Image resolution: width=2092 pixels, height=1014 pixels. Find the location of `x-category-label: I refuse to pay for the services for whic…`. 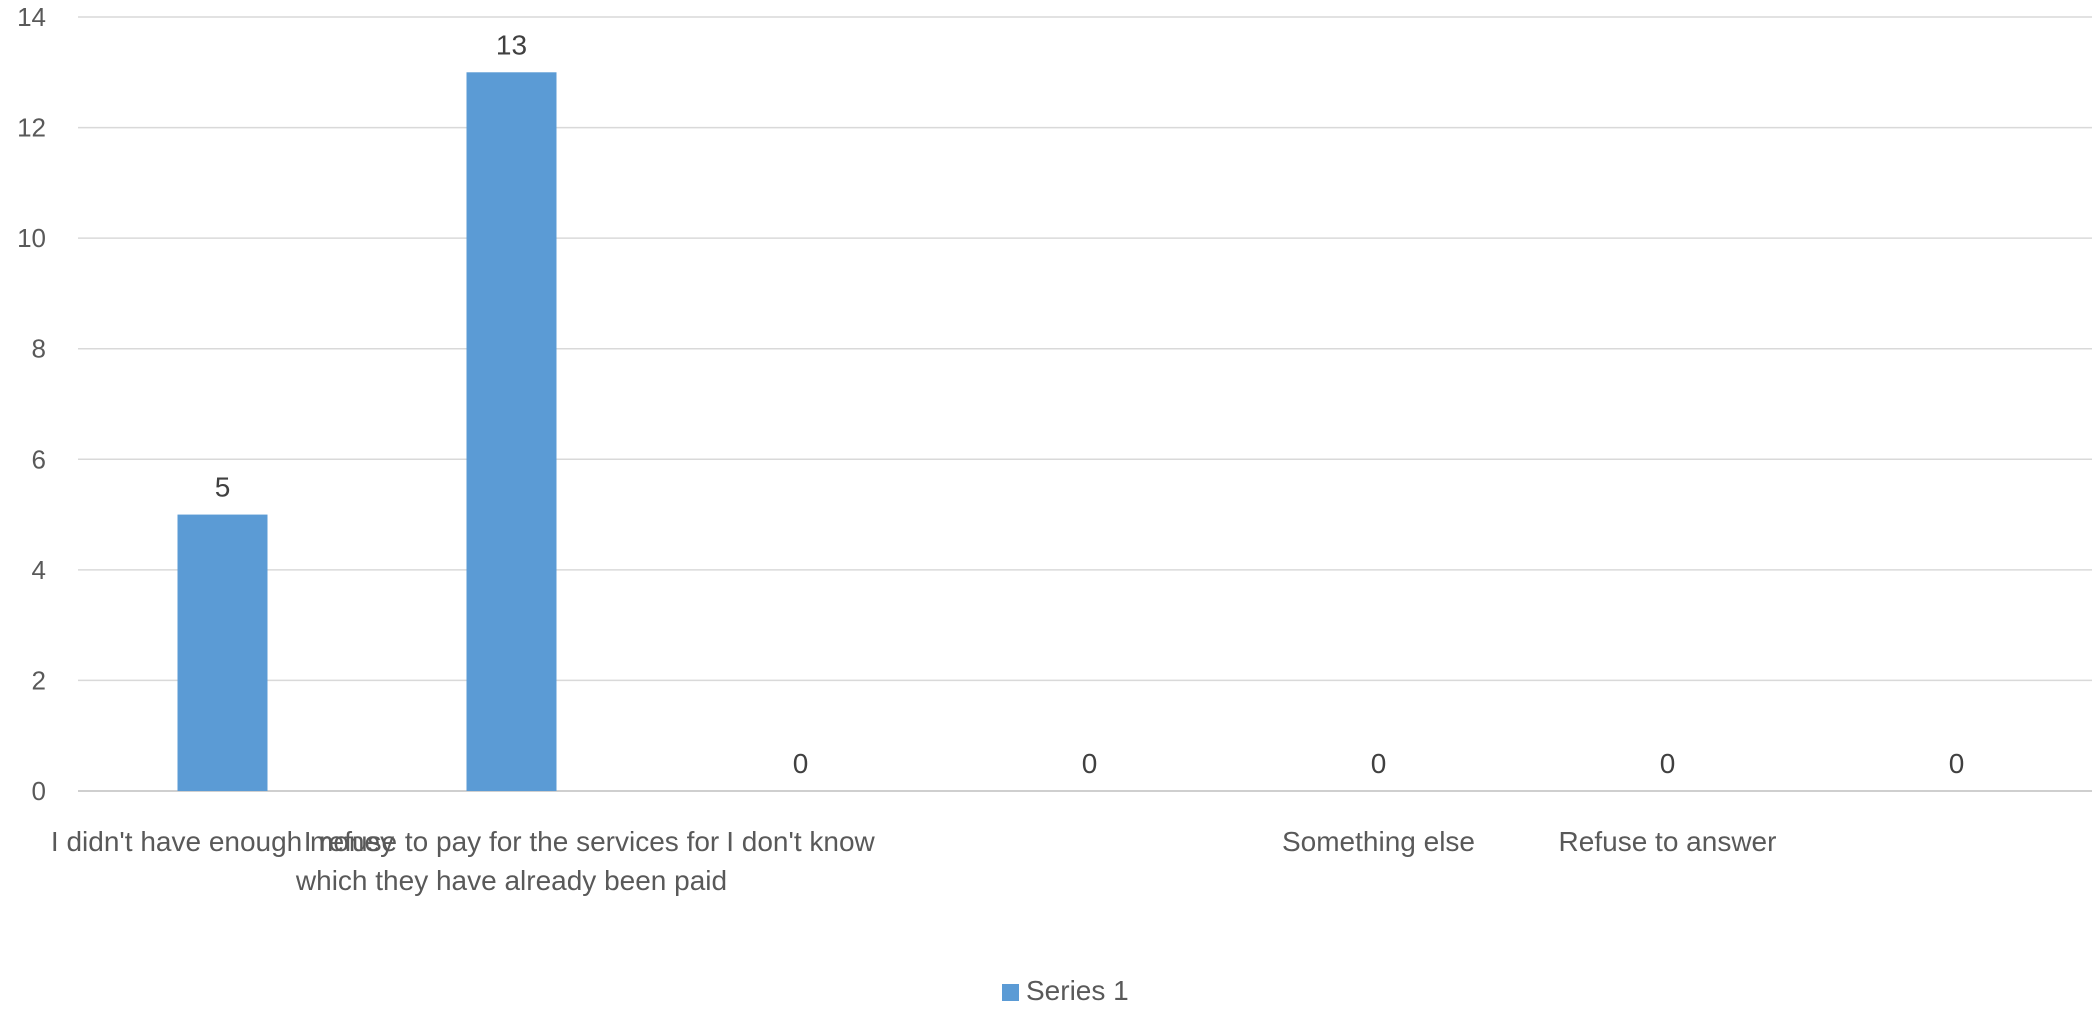

x-category-label: I refuse to pay for the services for whic… is located at coordinates (511, 861).